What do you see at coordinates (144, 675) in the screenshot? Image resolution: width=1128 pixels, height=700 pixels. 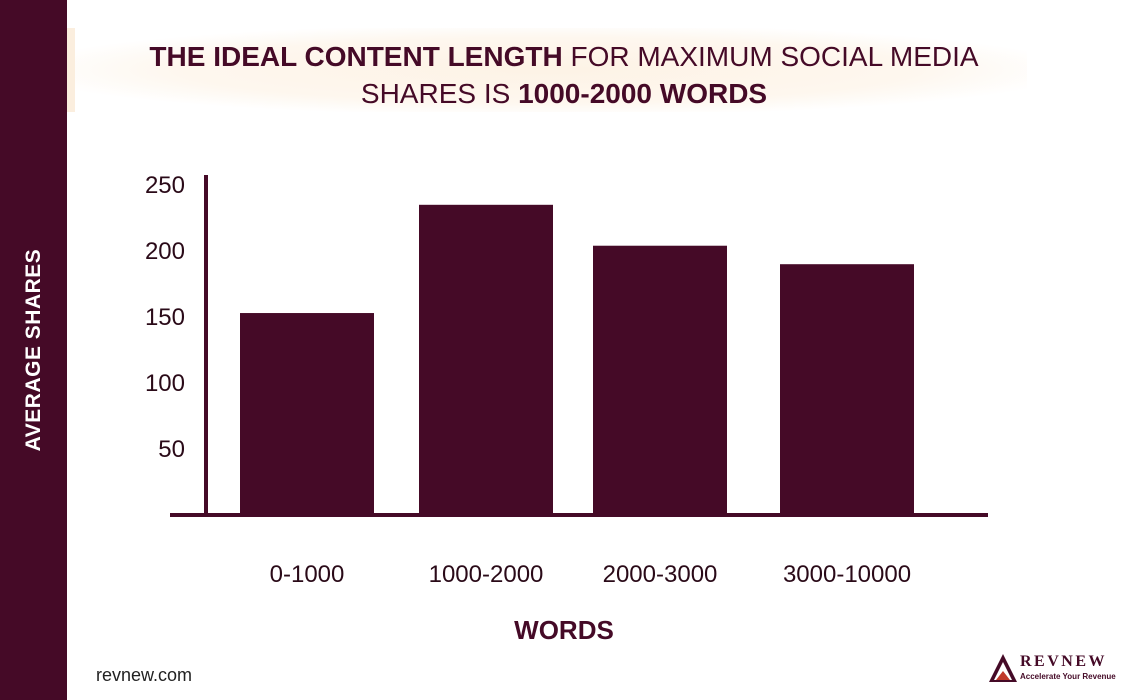 I see `source-text: revnew.com` at bounding box center [144, 675].